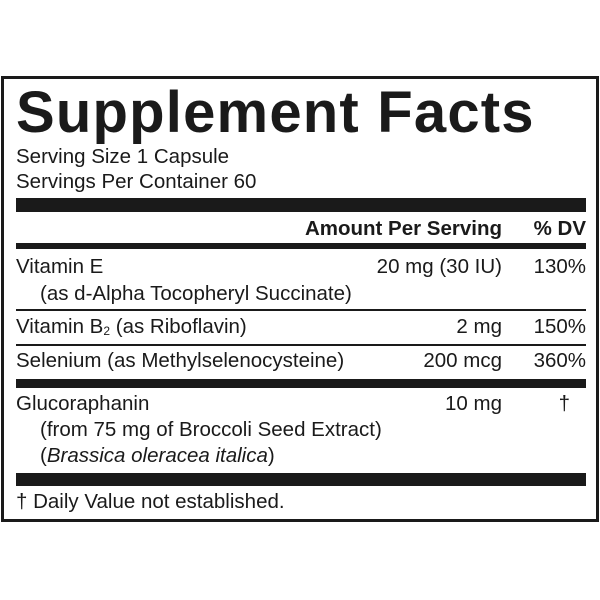  Describe the element at coordinates (211, 429) in the screenshot. I see `nutrient-source: (from 75 mg of Broccoli Seed Extract)` at that location.